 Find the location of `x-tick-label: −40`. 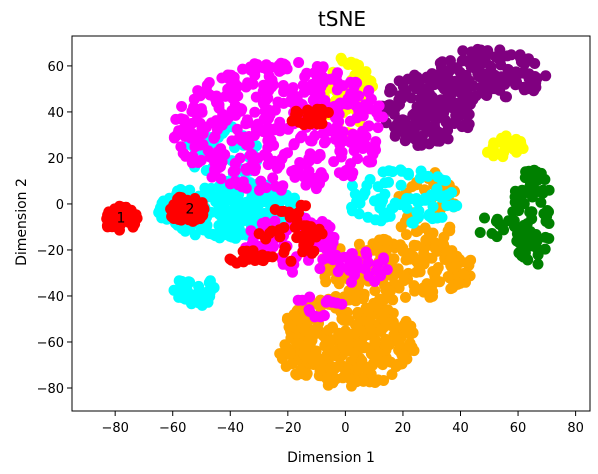

x-tick-label: −40 is located at coordinates (230, 428).